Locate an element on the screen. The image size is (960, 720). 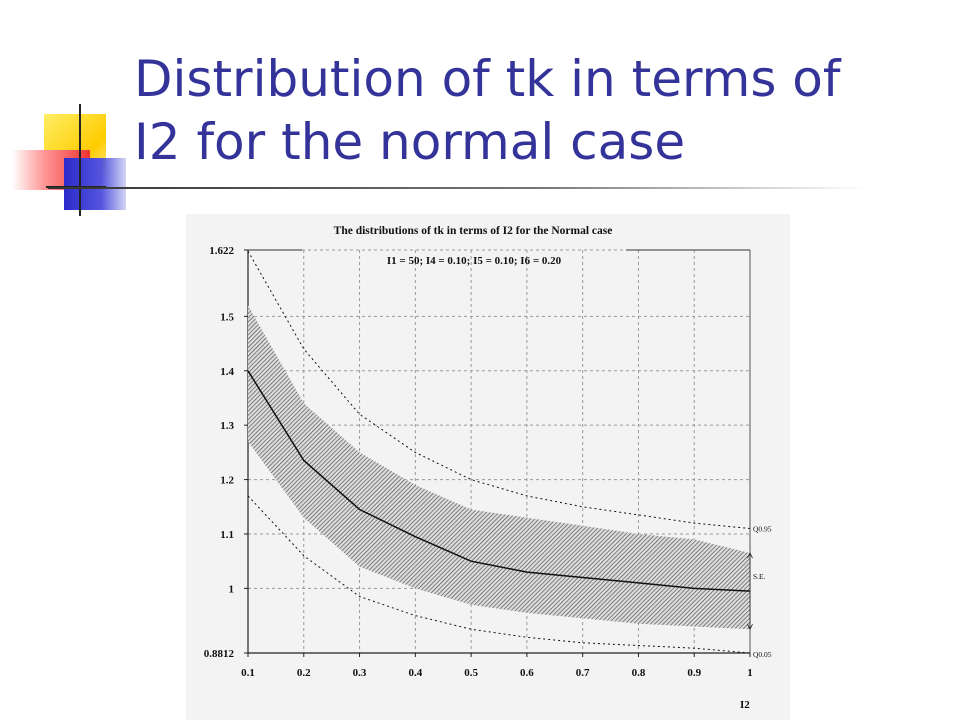
x-tick-label: 0.5 is located at coordinates (471, 673).